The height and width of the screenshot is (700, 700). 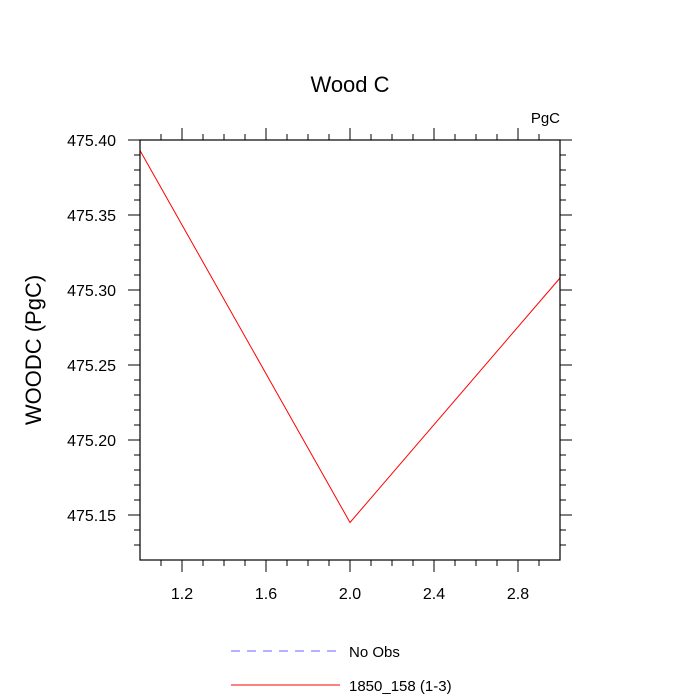 I want to click on legend: No Obs 1850_158 (1-3), so click(x=341, y=669).